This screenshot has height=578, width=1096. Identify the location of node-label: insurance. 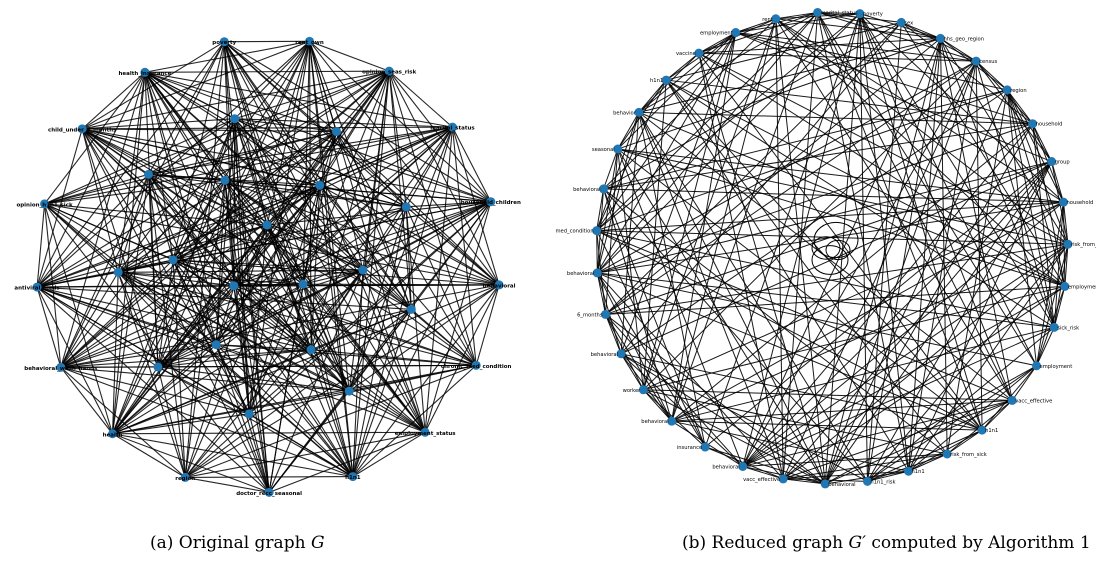
(689, 448).